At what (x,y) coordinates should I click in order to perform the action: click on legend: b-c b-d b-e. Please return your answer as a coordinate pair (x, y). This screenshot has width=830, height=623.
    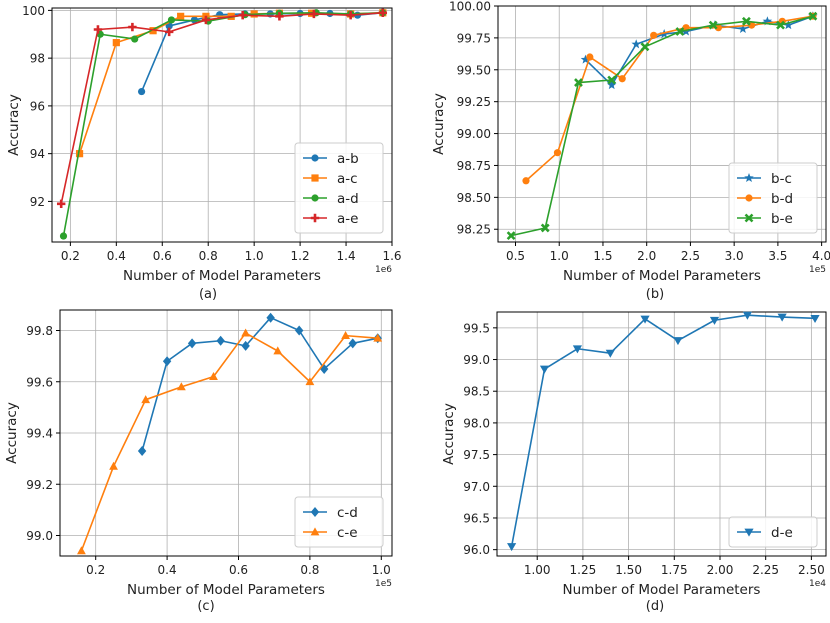
    Looking at the image, I should click on (773, 198).